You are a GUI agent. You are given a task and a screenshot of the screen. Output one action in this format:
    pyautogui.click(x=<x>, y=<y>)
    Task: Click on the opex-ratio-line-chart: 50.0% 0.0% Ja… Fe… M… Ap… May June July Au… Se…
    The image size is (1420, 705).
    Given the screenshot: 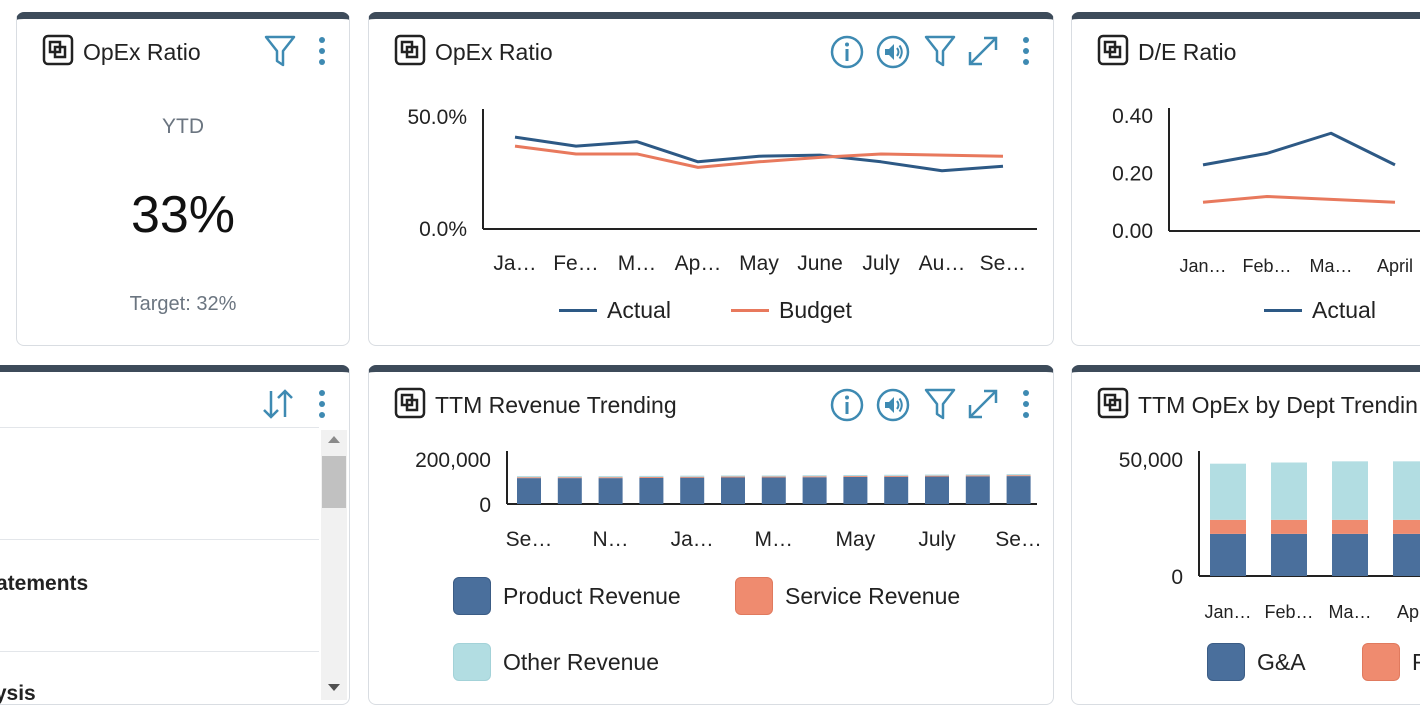 What is the action you would take?
    pyautogui.click(x=722, y=190)
    